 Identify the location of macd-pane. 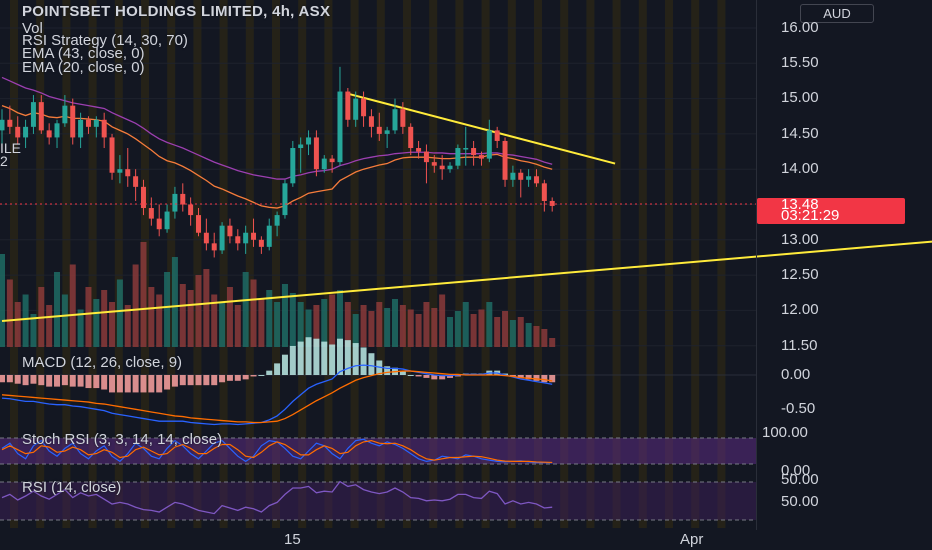
(378, 381).